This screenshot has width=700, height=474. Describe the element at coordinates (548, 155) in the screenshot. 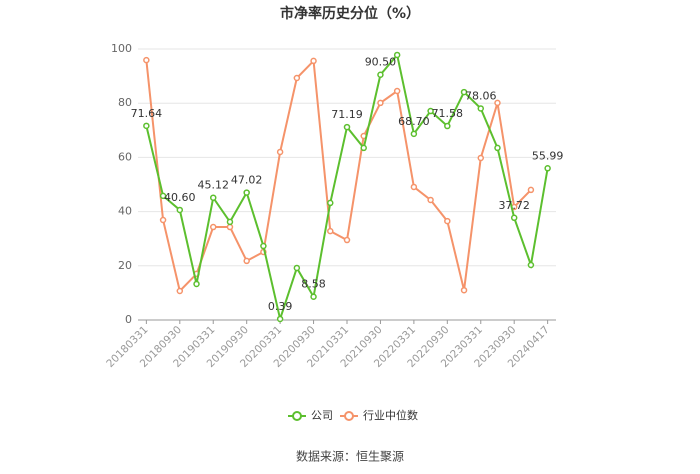

I see `data-label: 55.99` at that location.